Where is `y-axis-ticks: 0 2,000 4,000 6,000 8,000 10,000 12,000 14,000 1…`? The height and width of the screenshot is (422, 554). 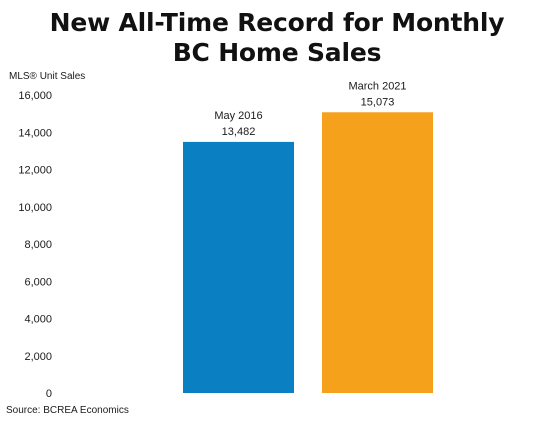 y-axis-ticks: 0 2,000 4,000 6,000 8,000 10,000 12,000 14,000 1… is located at coordinates (35, 245).